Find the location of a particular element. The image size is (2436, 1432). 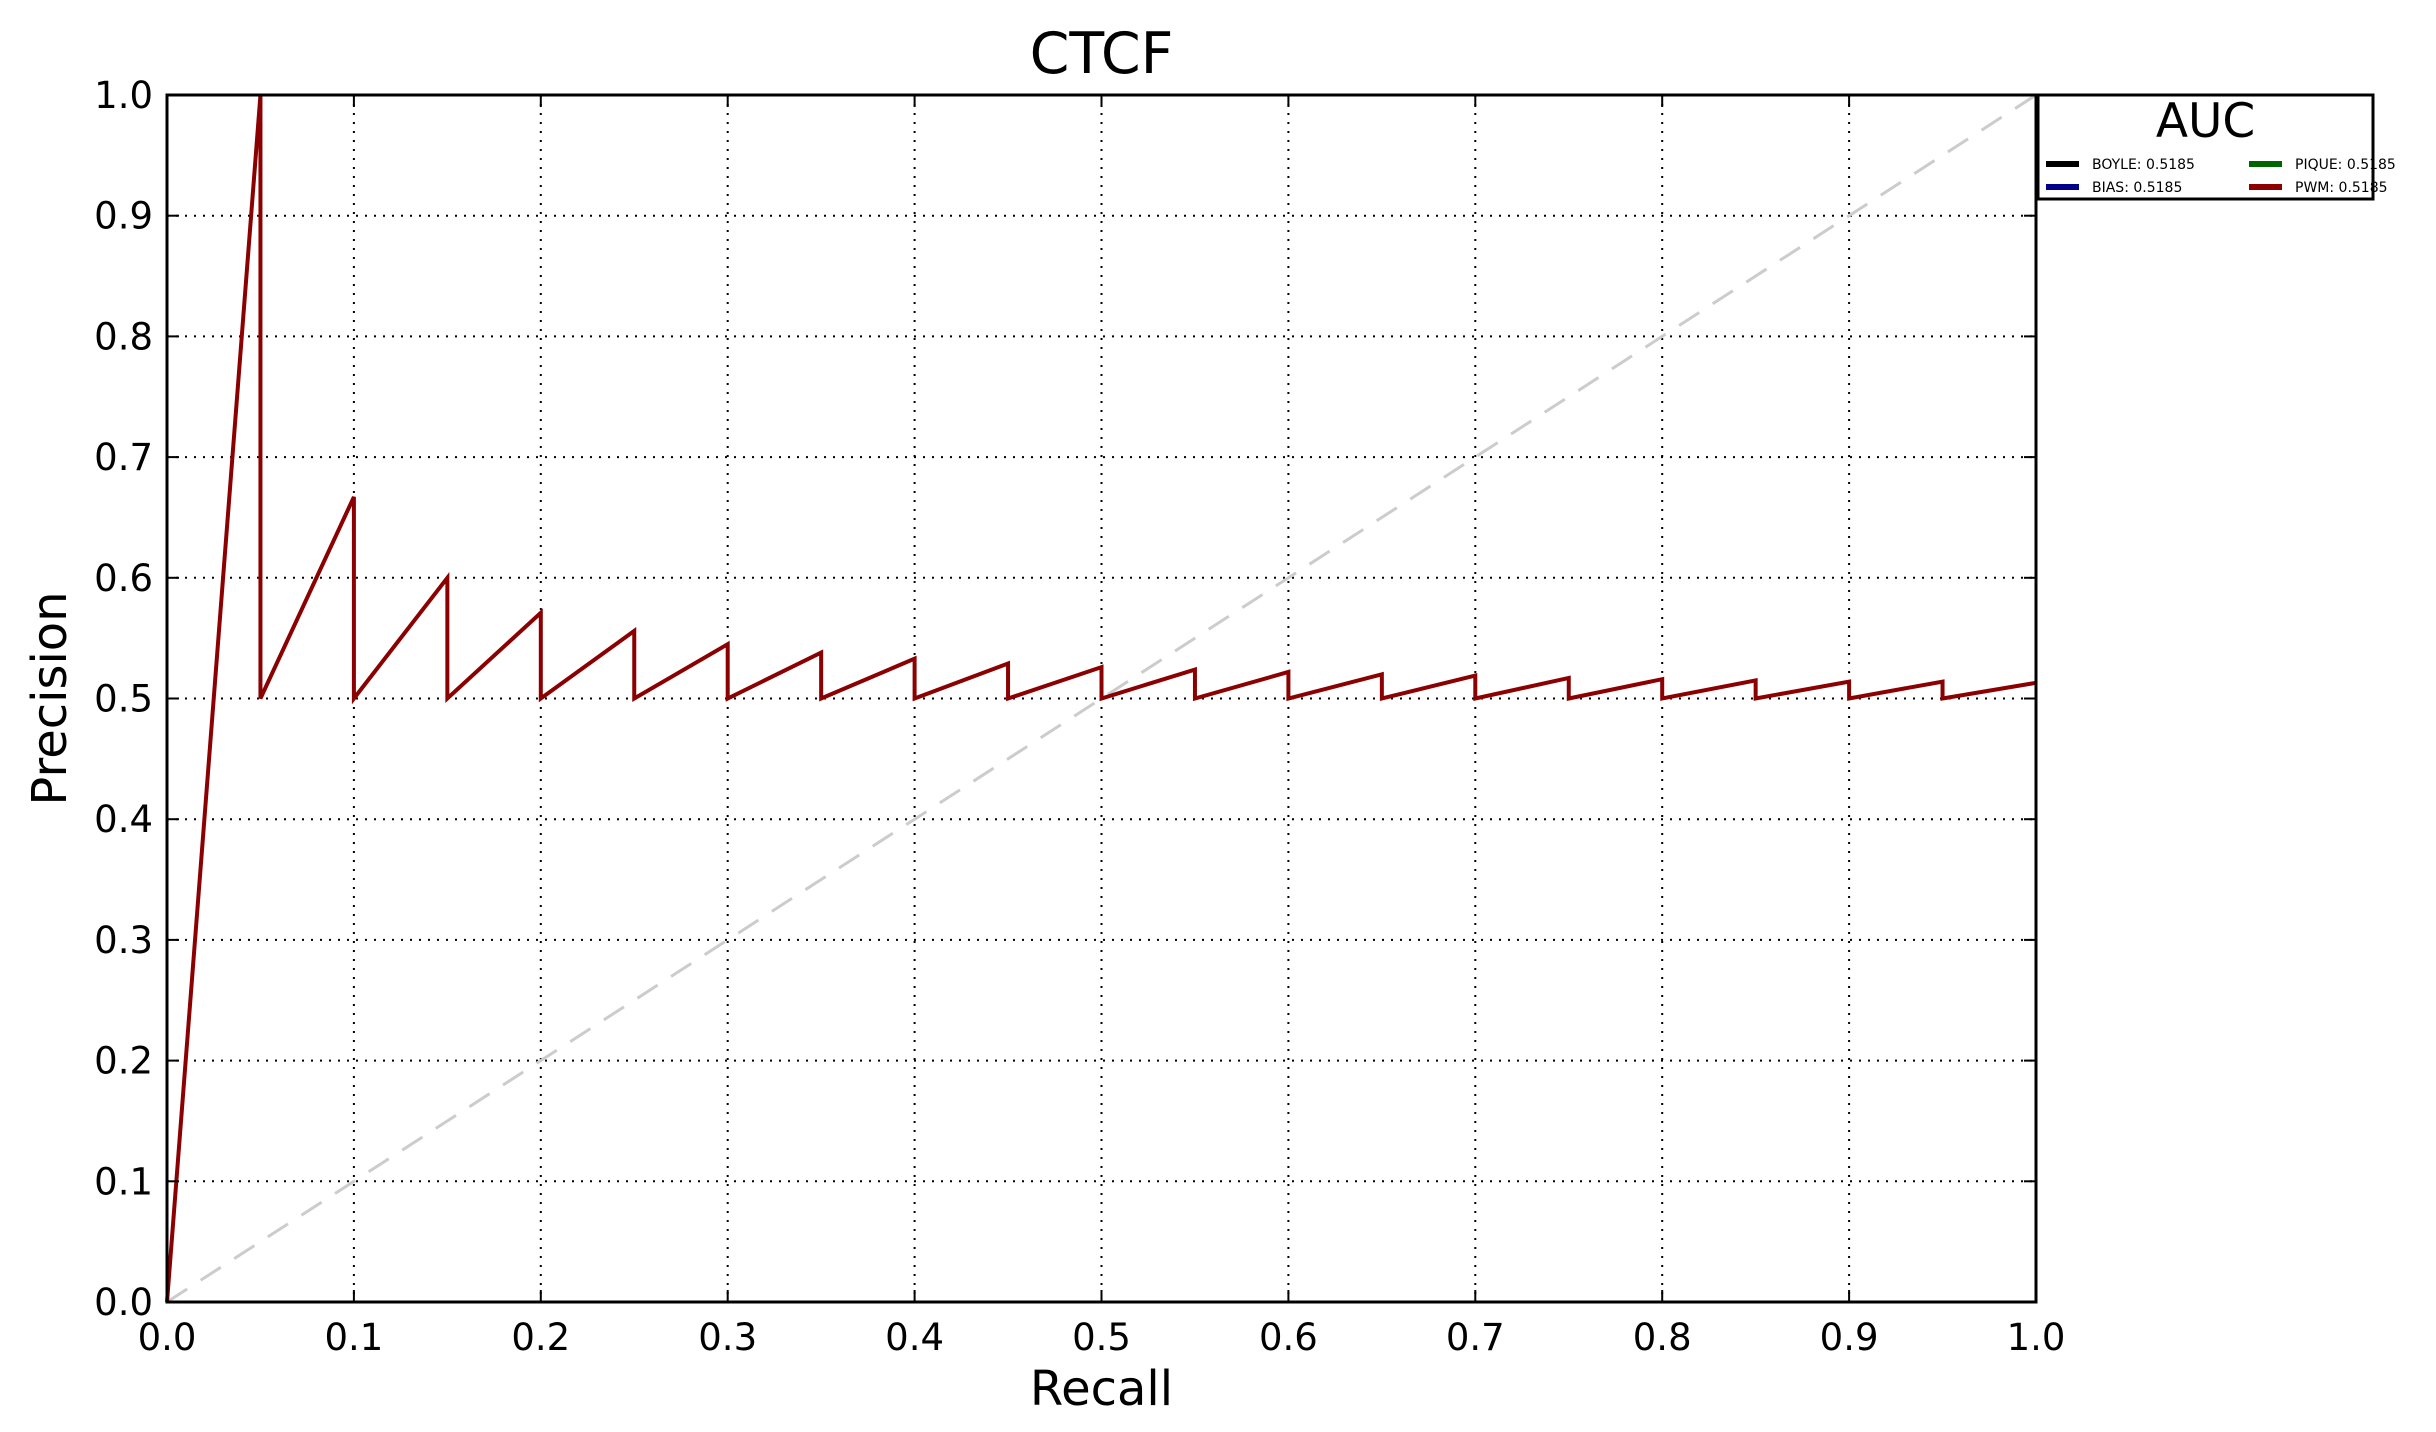

x-tick-label: 0.7 is located at coordinates (1475, 1337).